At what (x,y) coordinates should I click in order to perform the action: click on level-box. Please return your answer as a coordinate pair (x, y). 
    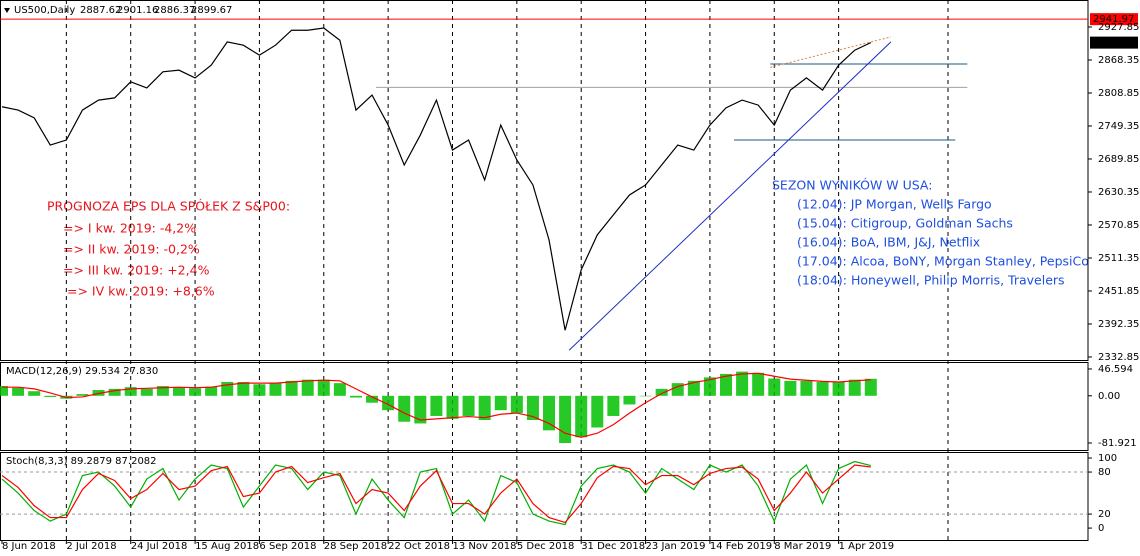
    Looking at the image, I should click on (1114, 19).